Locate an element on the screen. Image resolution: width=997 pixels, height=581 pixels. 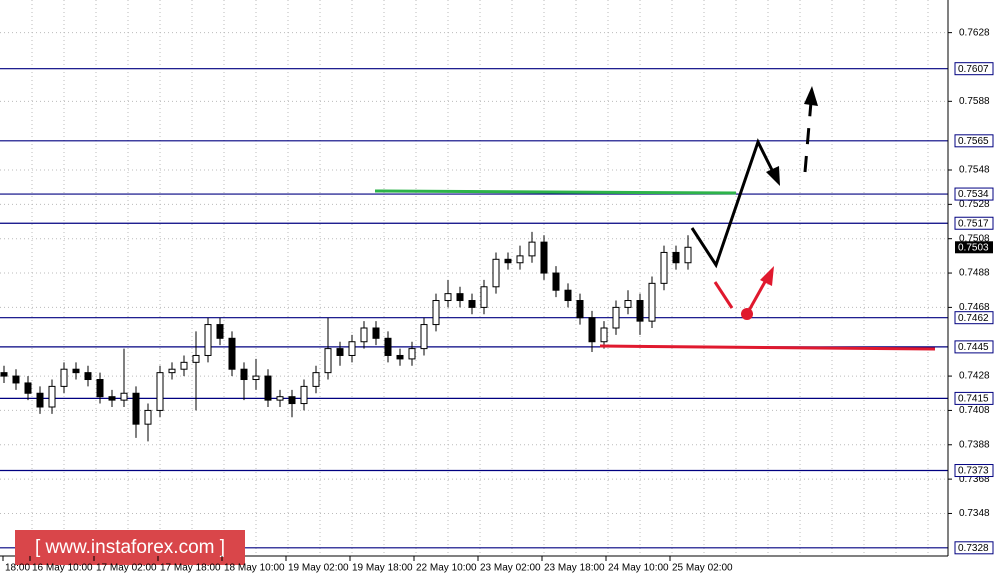
y-tick-label: 0.7368 is located at coordinates (974, 479).